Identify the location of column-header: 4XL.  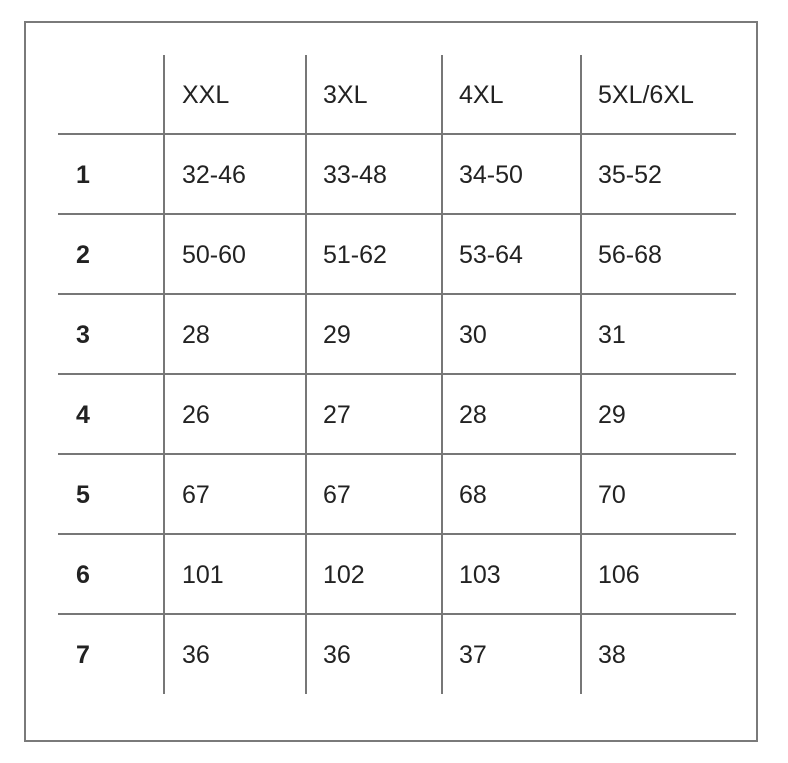
(481, 95).